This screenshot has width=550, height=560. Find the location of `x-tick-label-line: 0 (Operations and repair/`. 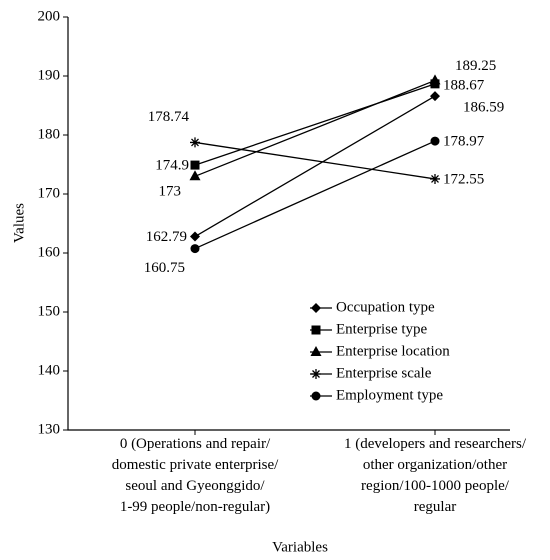

x-tick-label-line: 0 (Operations and repair/ is located at coordinates (195, 444).